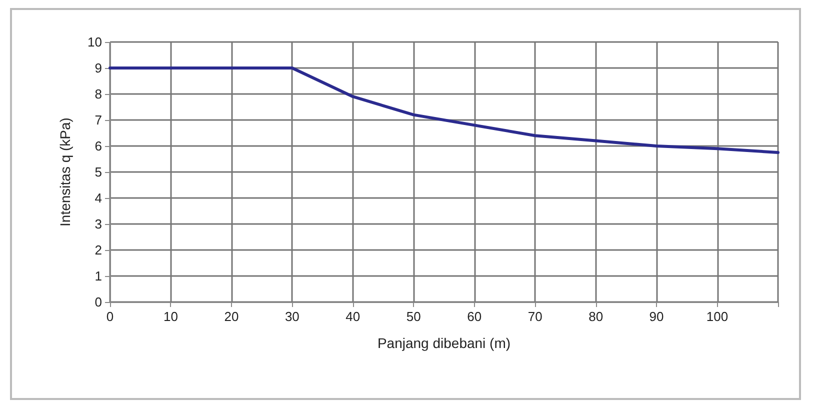 The image size is (813, 412). What do you see at coordinates (717, 316) in the screenshot?
I see `x-tick-label: 100` at bounding box center [717, 316].